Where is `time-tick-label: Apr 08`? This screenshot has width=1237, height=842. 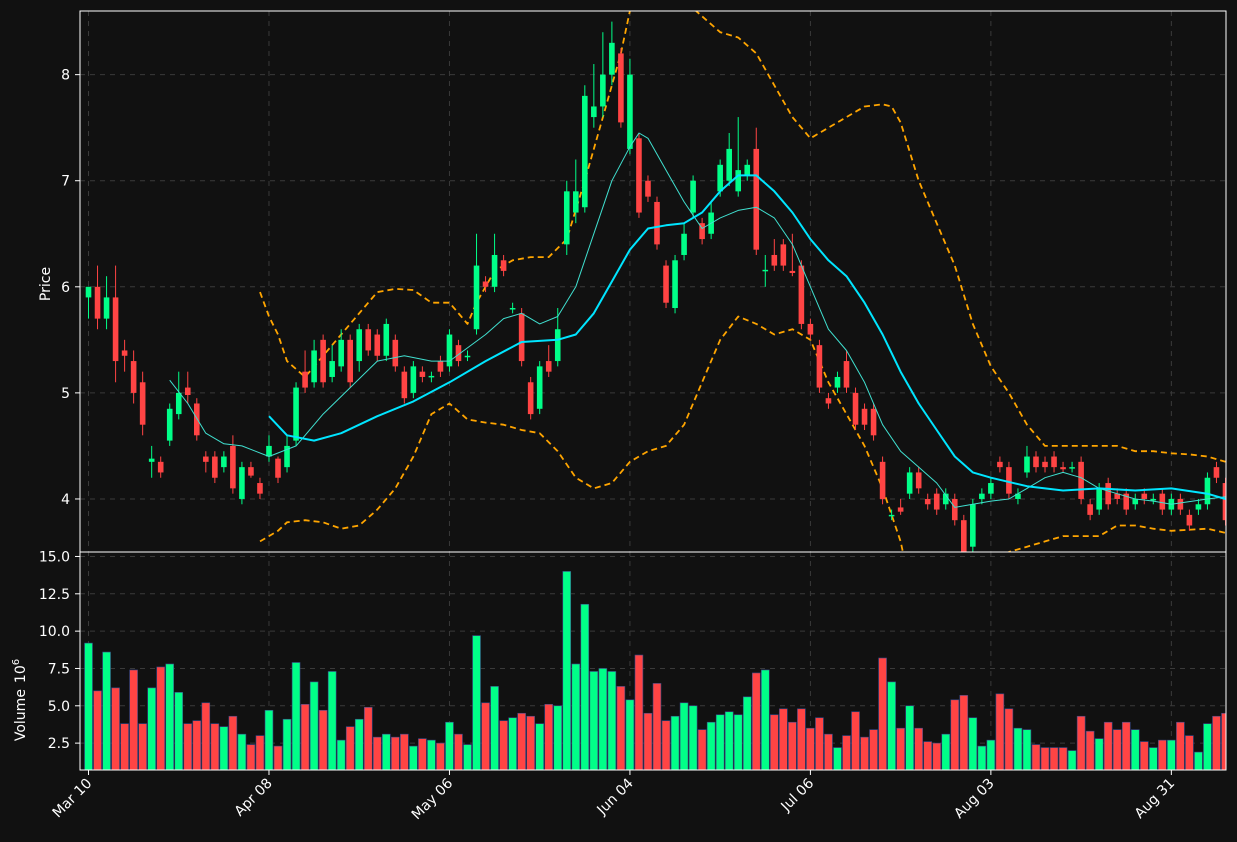
time-tick-label: Apr 08 is located at coordinates (254, 798).